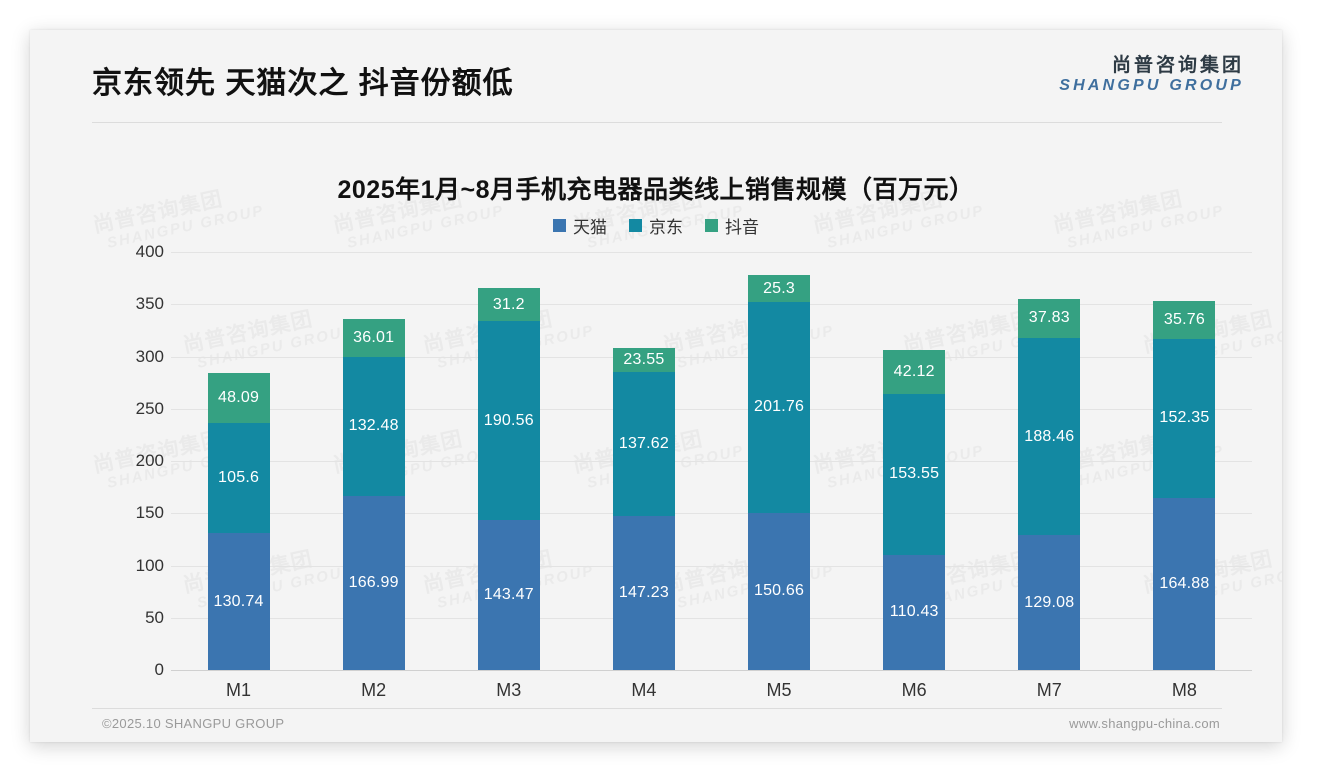 This screenshot has height=780, width=1340. I want to click on y-axis-tick-label: 50, so click(154, 617).